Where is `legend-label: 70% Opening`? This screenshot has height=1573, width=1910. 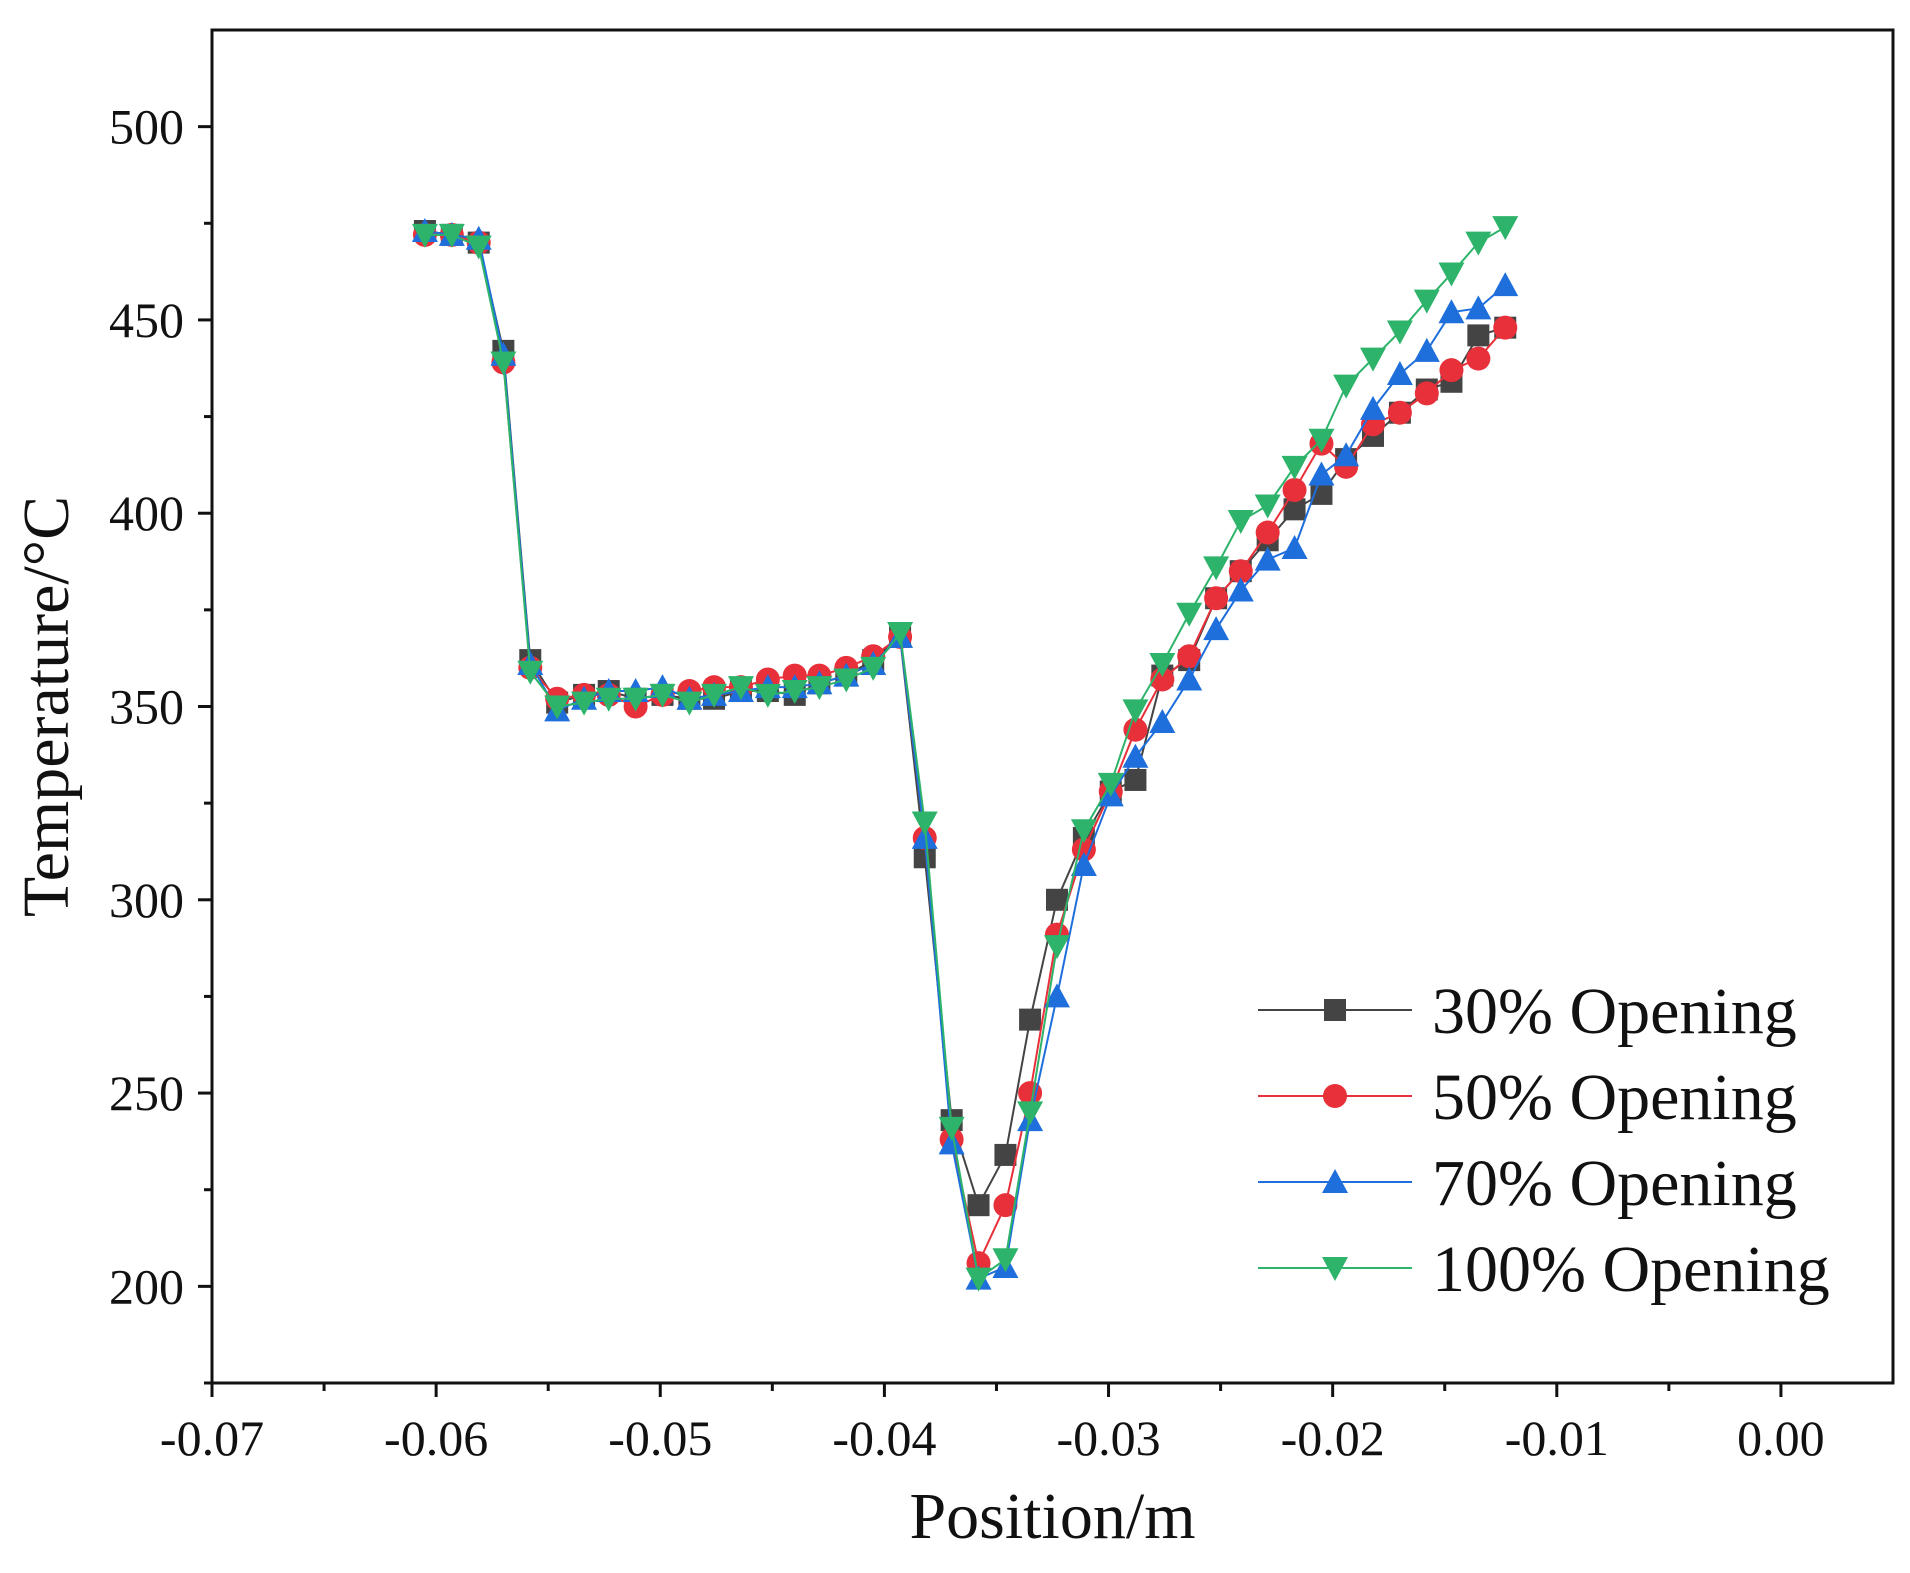
legend-label: 70% Opening is located at coordinates (1614, 1183).